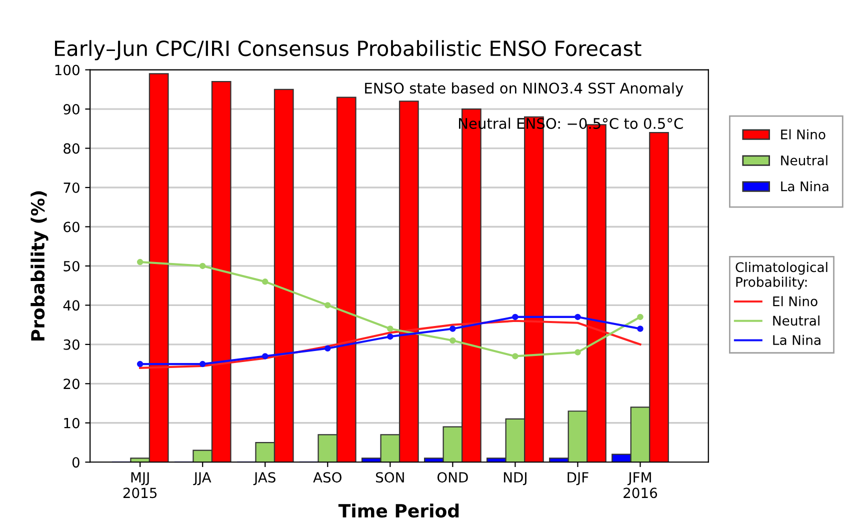 Image resolution: width=866 pixels, height=521 pixels. What do you see at coordinates (515, 479) in the screenshot?
I see `x-tick-label: NDJ` at bounding box center [515, 479].